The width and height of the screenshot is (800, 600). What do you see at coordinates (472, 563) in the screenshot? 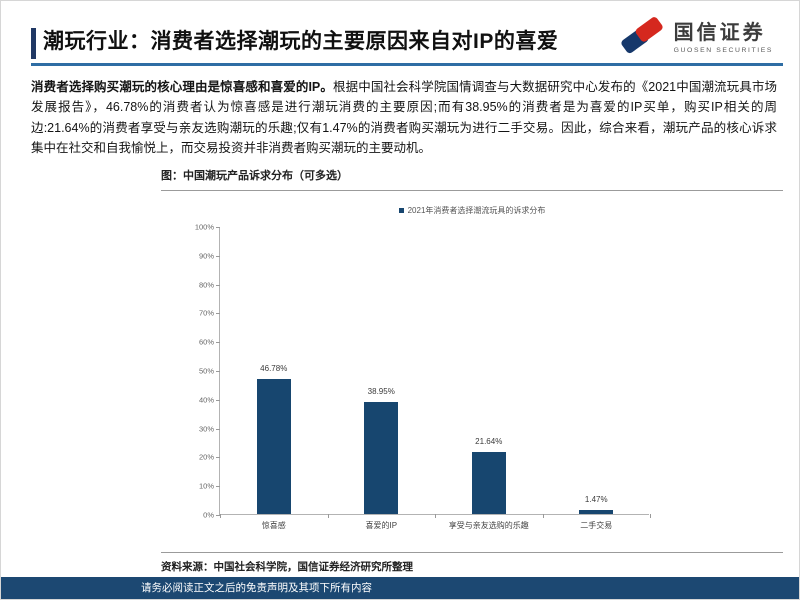
I see `source-row: 资料来源：中国社会科学院，国信证券经济研究所整理` at bounding box center [472, 563].